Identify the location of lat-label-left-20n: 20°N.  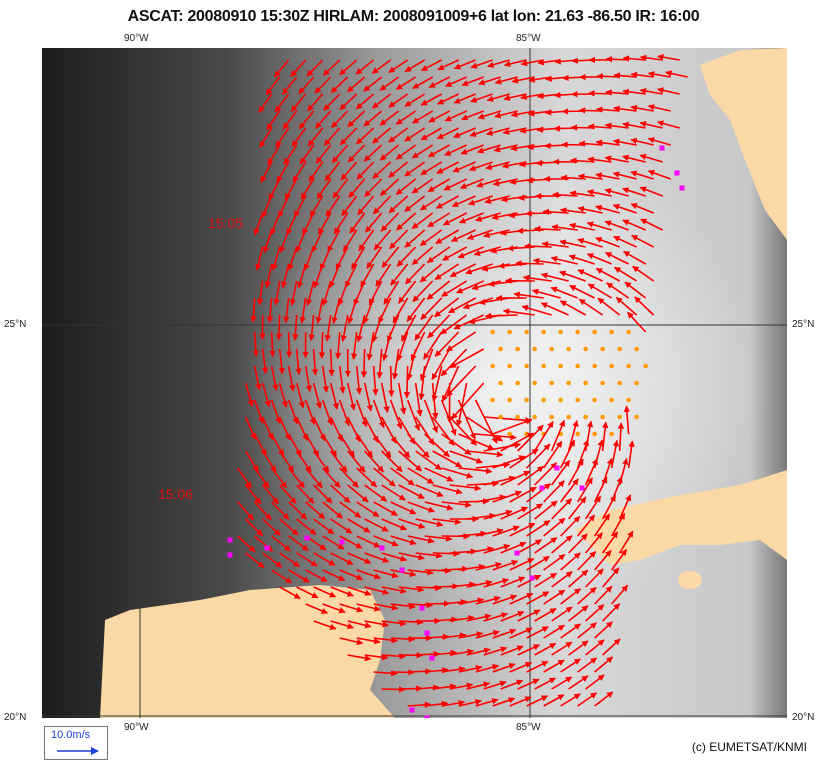
(15, 717).